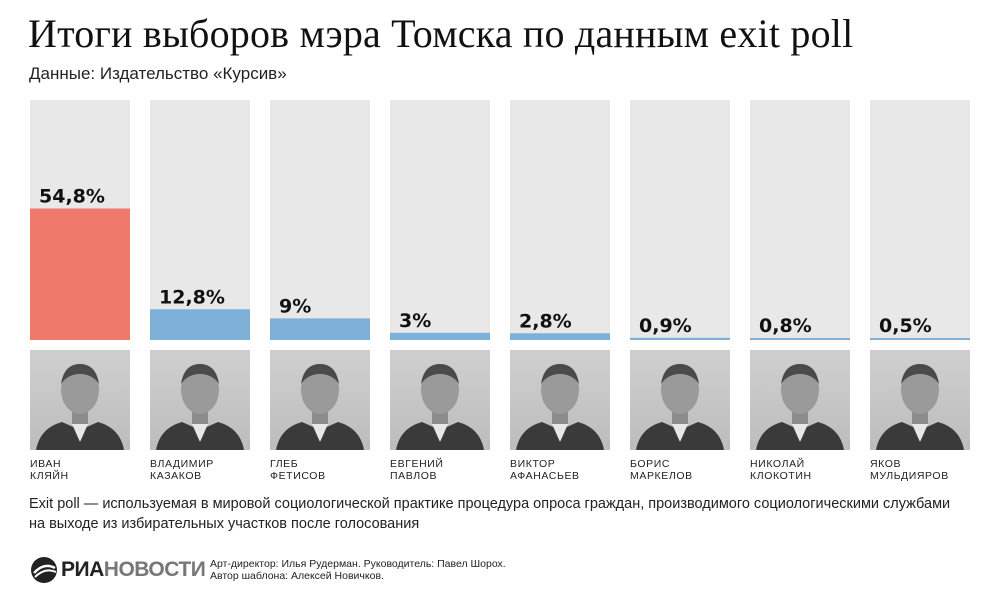 This screenshot has height=610, width=1000. I want to click on value-label-candidate-4: 3%, so click(415, 321).